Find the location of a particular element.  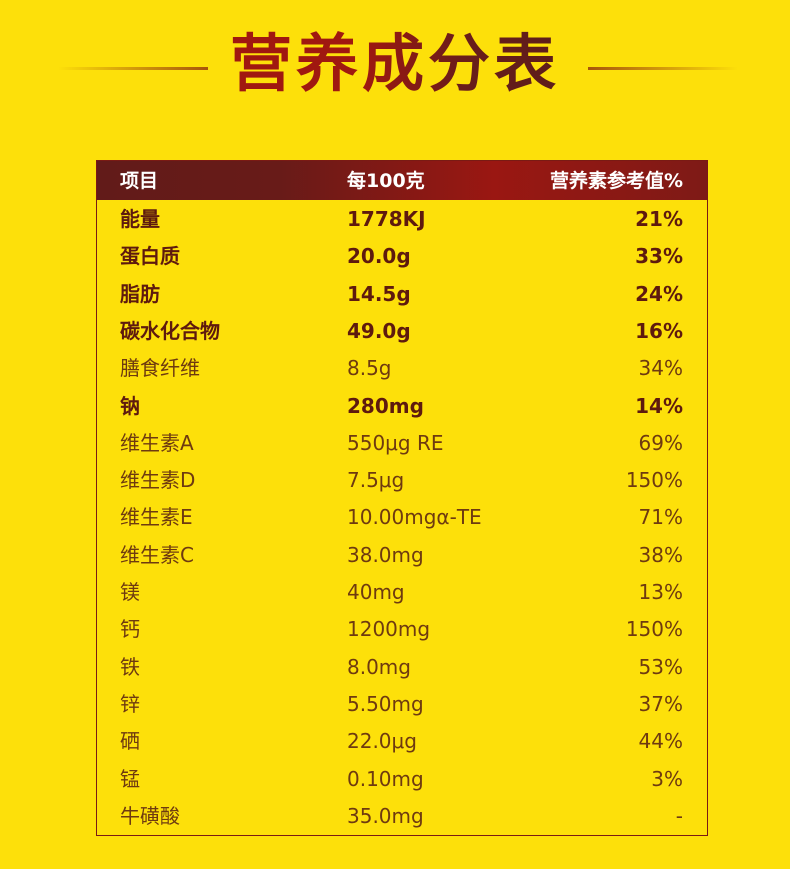

table-row: 硒 22.0μg 44% is located at coordinates (402, 741).